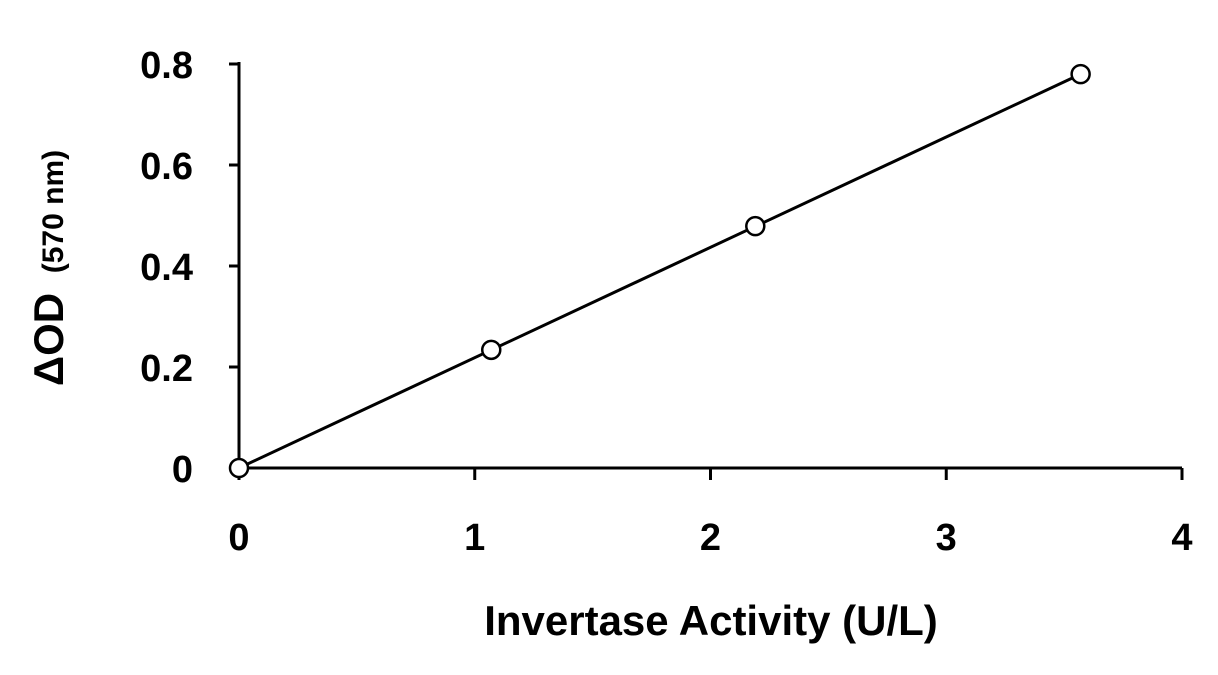  What do you see at coordinates (166, 369) in the screenshot?
I see `y-tick-label: 0.2` at bounding box center [166, 369].